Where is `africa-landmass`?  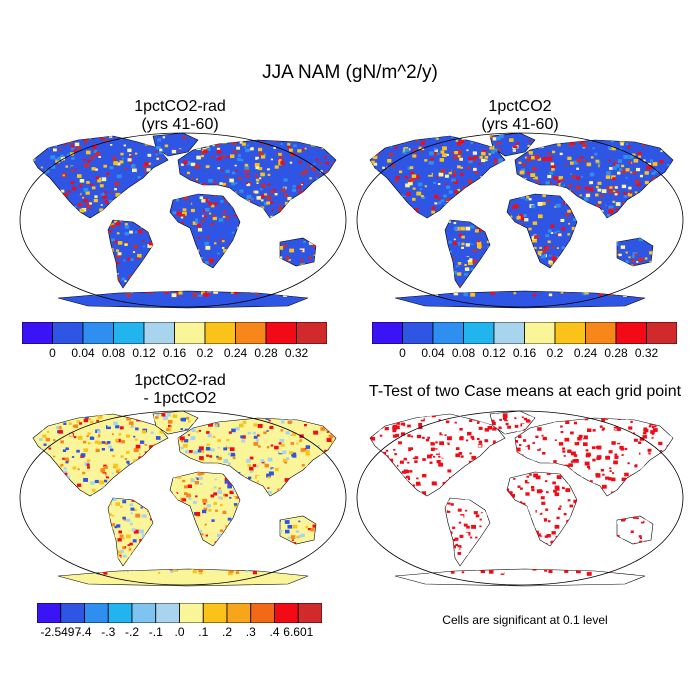 africa-landmass is located at coordinates (205, 231).